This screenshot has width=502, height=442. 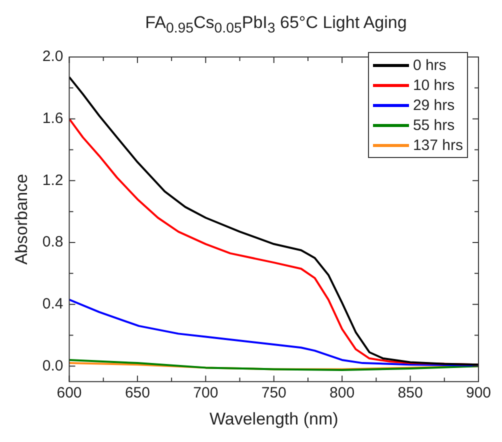 What do you see at coordinates (53, 118) in the screenshot?
I see `y-tick-label: 1.6` at bounding box center [53, 118].